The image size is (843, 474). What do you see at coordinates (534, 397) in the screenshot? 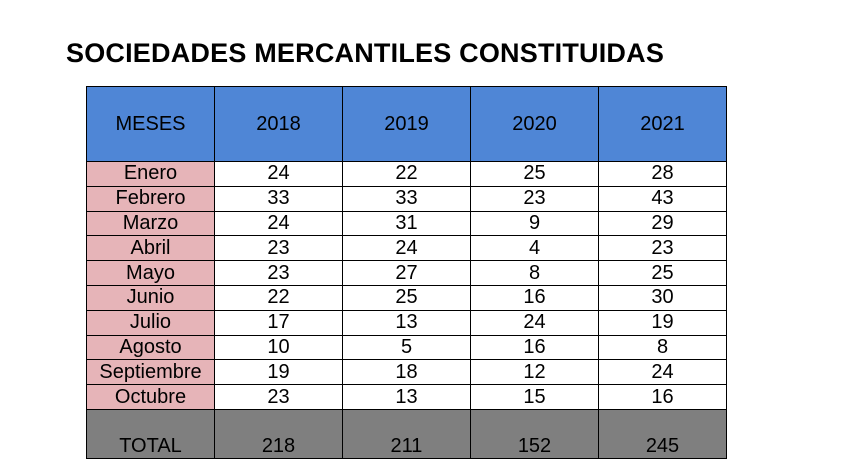
I see `value-cell: 15` at bounding box center [534, 397].